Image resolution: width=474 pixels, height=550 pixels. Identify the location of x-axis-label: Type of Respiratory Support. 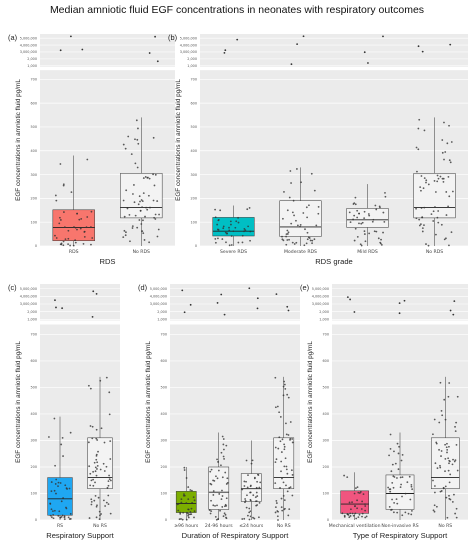
(400, 535).